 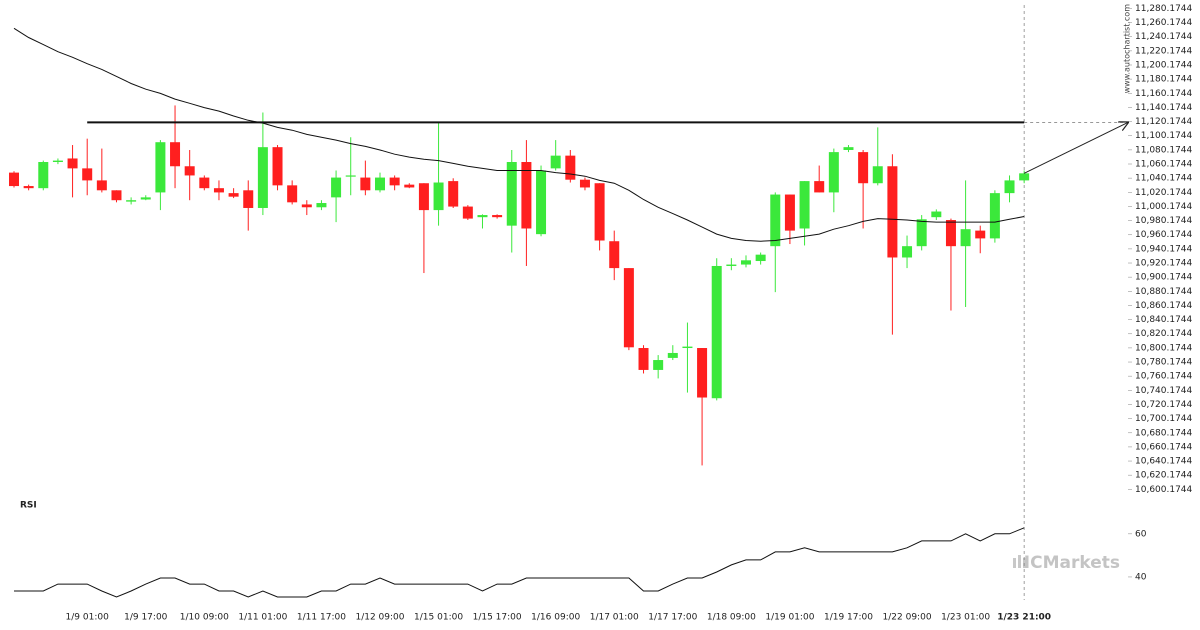 What do you see at coordinates (1164, 292) in the screenshot?
I see `y-tick-label: 10,880.1744` at bounding box center [1164, 292].